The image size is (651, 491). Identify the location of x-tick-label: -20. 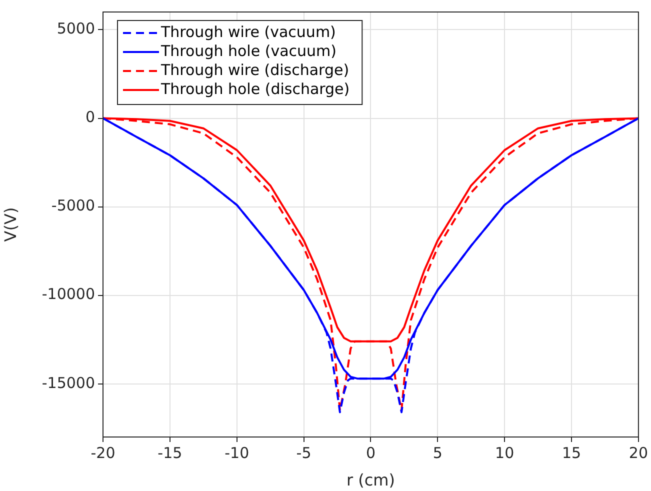
(103, 453).